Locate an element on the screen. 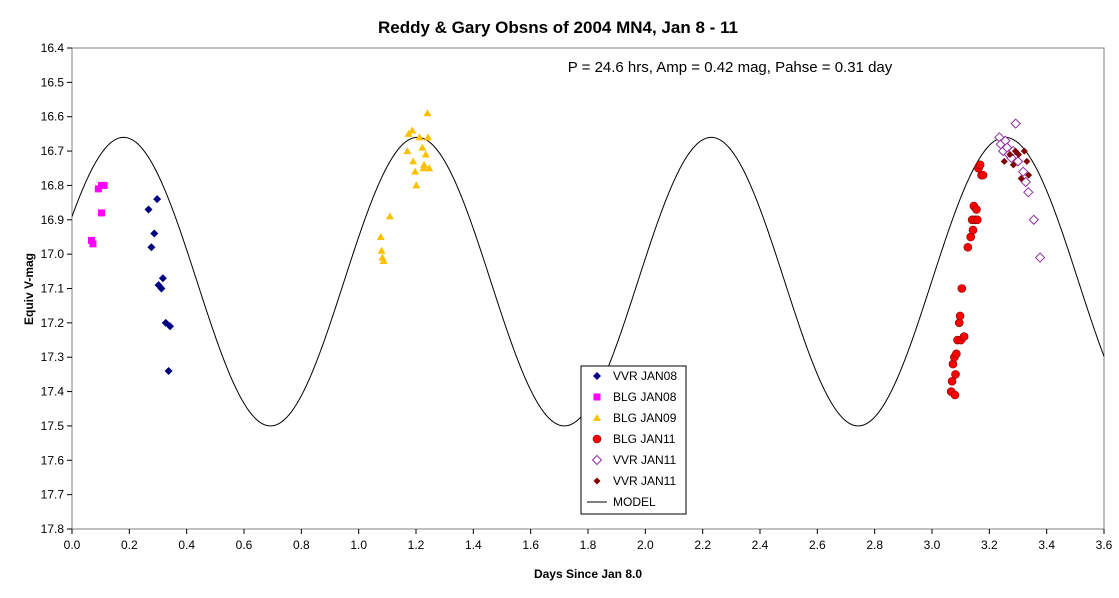  x-tick-label: 3.4 is located at coordinates (1046, 545).